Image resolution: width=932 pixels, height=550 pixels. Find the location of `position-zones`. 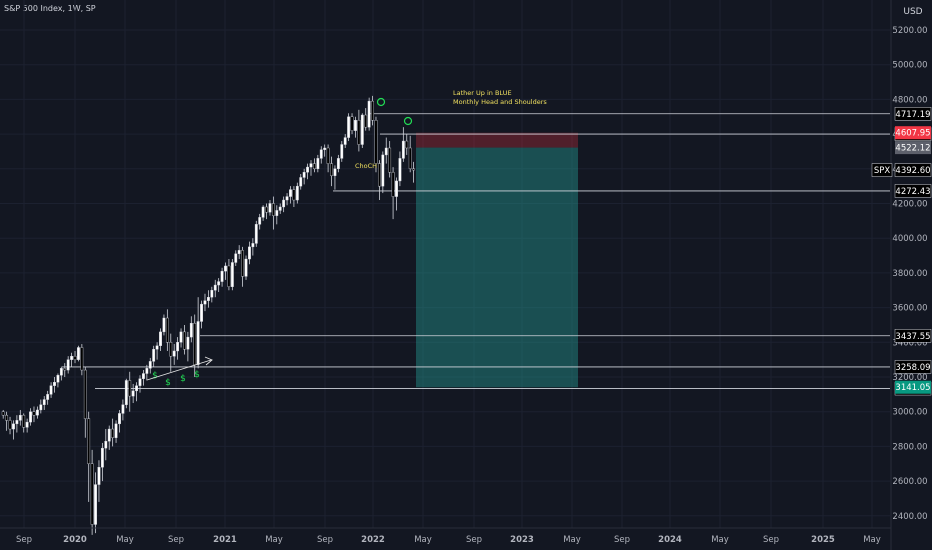

position-zones is located at coordinates (497, 260).